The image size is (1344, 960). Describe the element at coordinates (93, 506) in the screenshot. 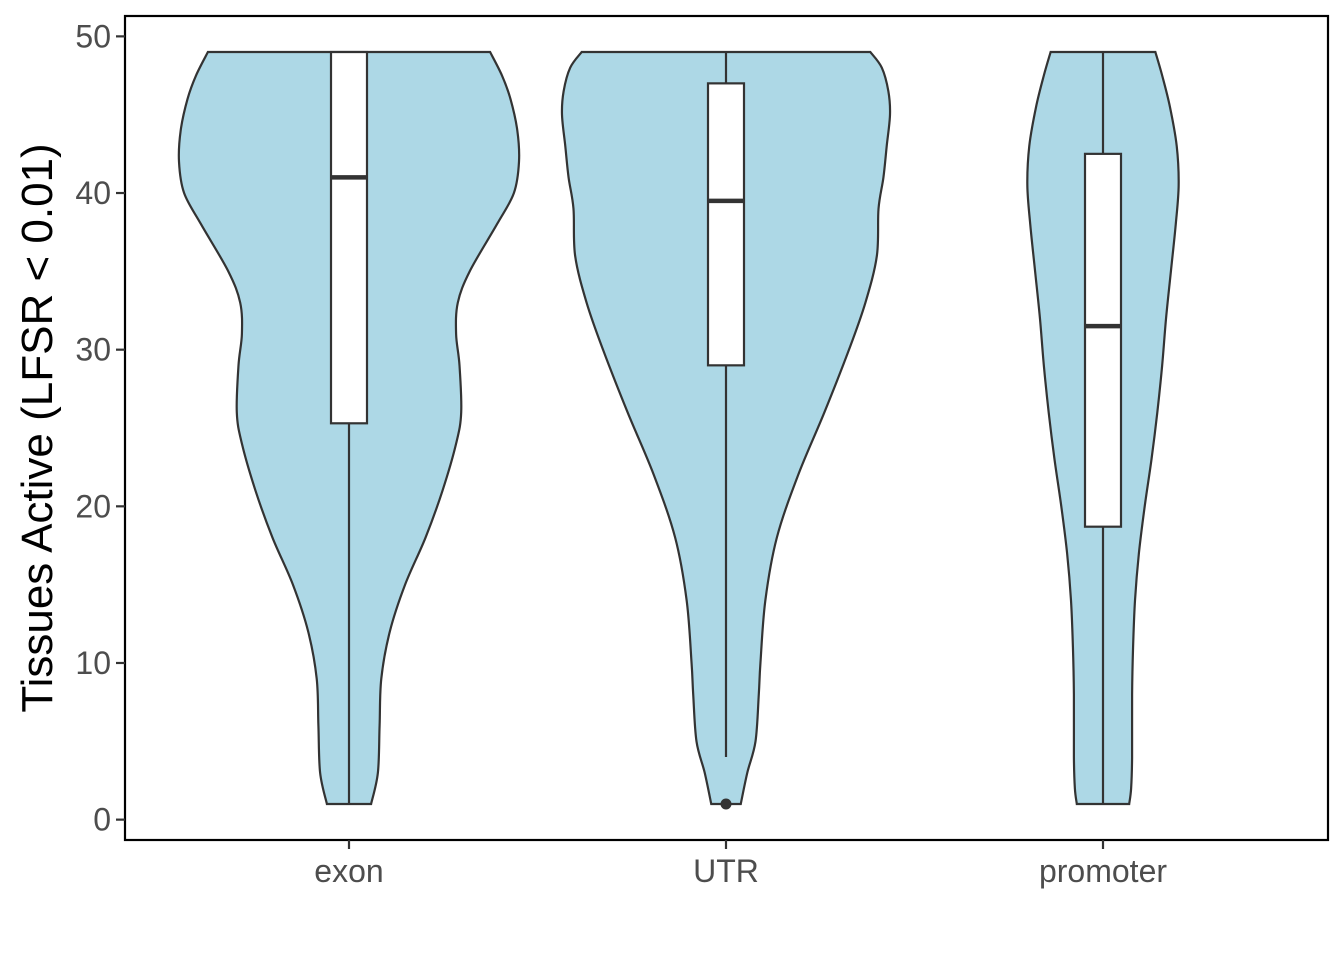

I see `y-tick-label: 20` at that location.